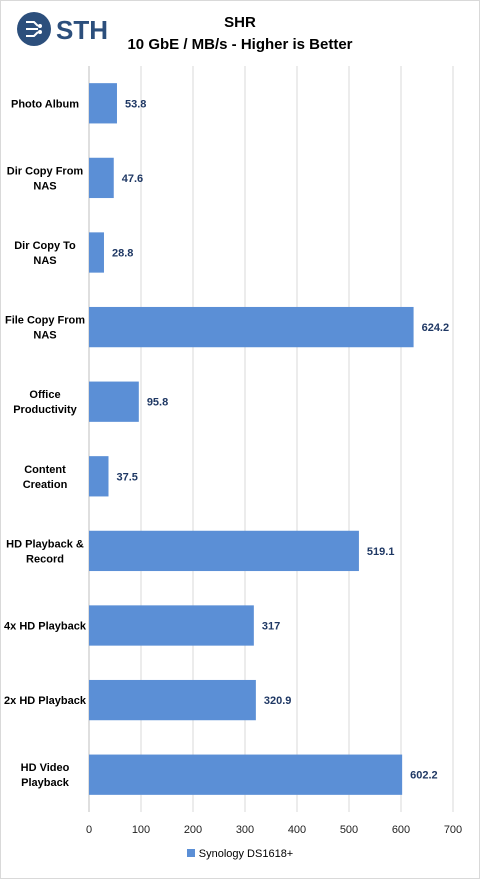 The height and width of the screenshot is (879, 480). I want to click on x-tick-label: 100, so click(141, 830).